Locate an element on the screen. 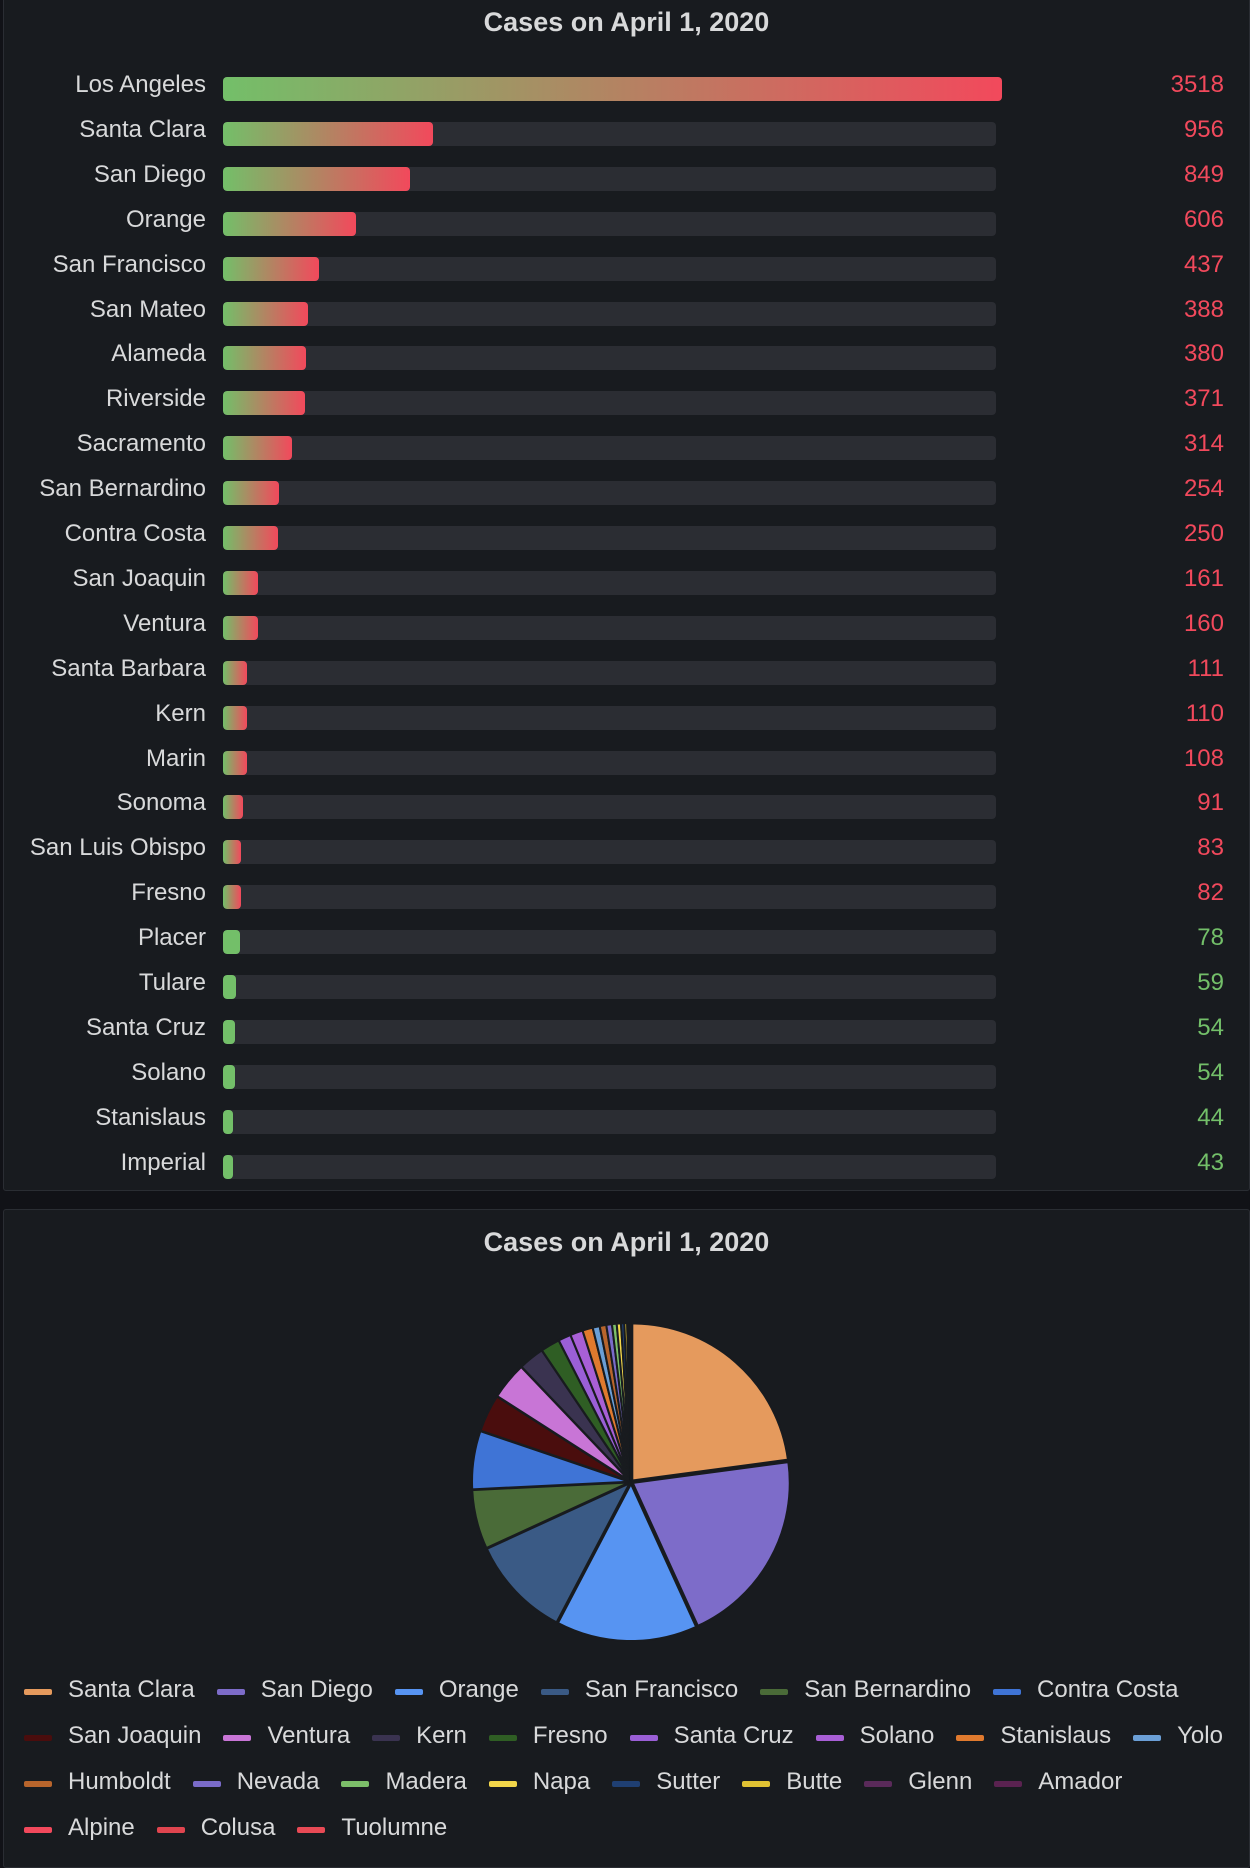  bar-row: Sacramento 314 is located at coordinates (627, 446).